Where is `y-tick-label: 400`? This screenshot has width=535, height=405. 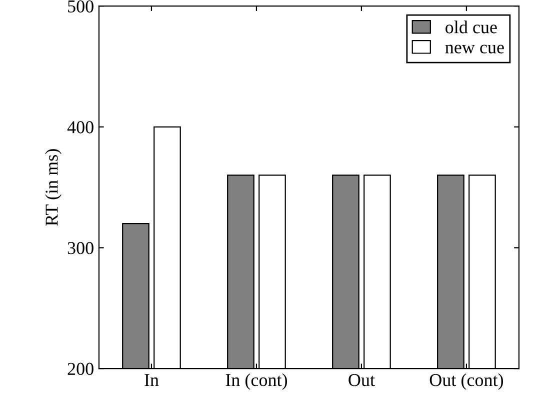 y-tick-label: 400 is located at coordinates (80, 127).